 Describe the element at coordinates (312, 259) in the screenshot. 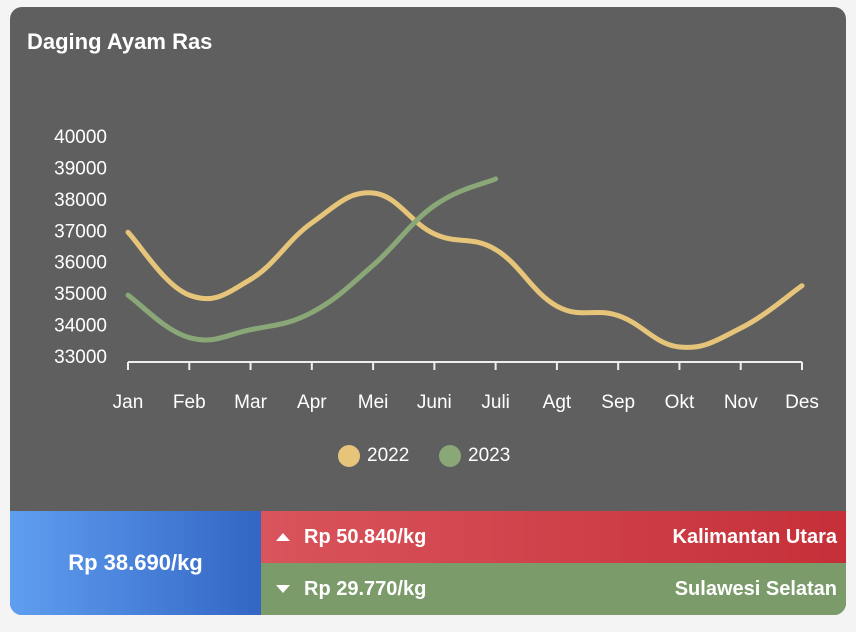

I see `line-series` at that location.